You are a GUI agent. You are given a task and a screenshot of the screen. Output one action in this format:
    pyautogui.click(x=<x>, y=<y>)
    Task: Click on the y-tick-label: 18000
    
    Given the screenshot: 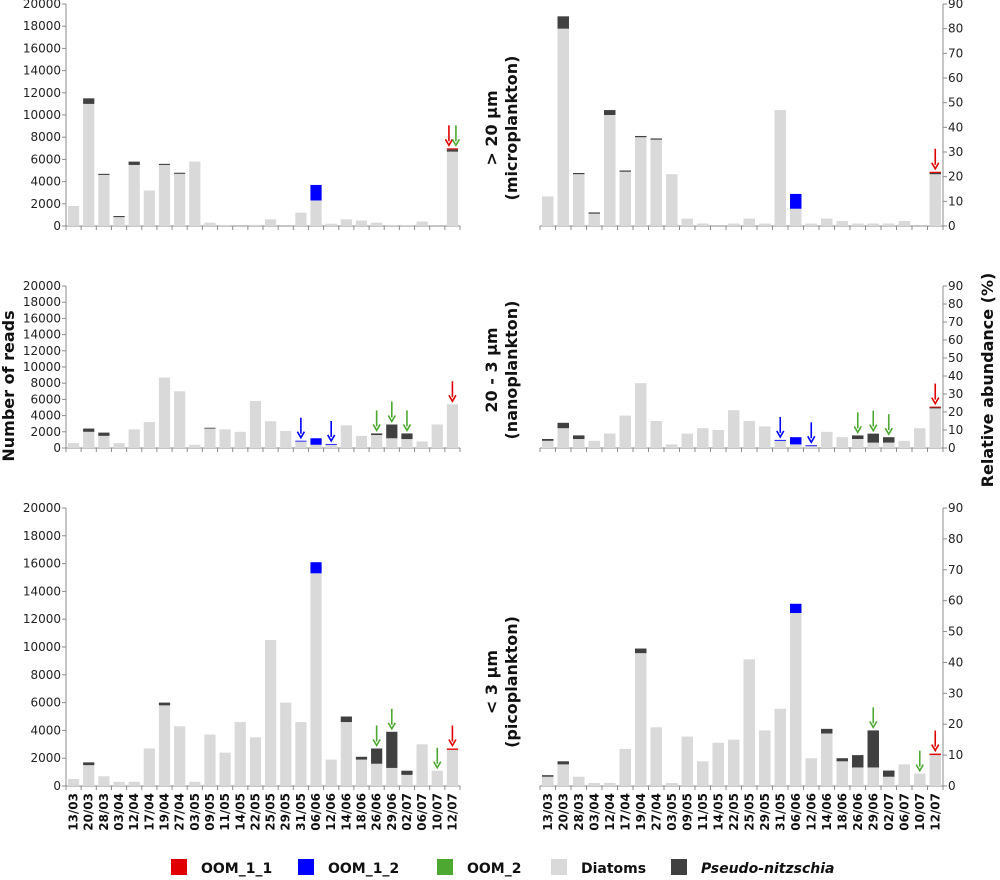 What is the action you would take?
    pyautogui.click(x=42, y=536)
    